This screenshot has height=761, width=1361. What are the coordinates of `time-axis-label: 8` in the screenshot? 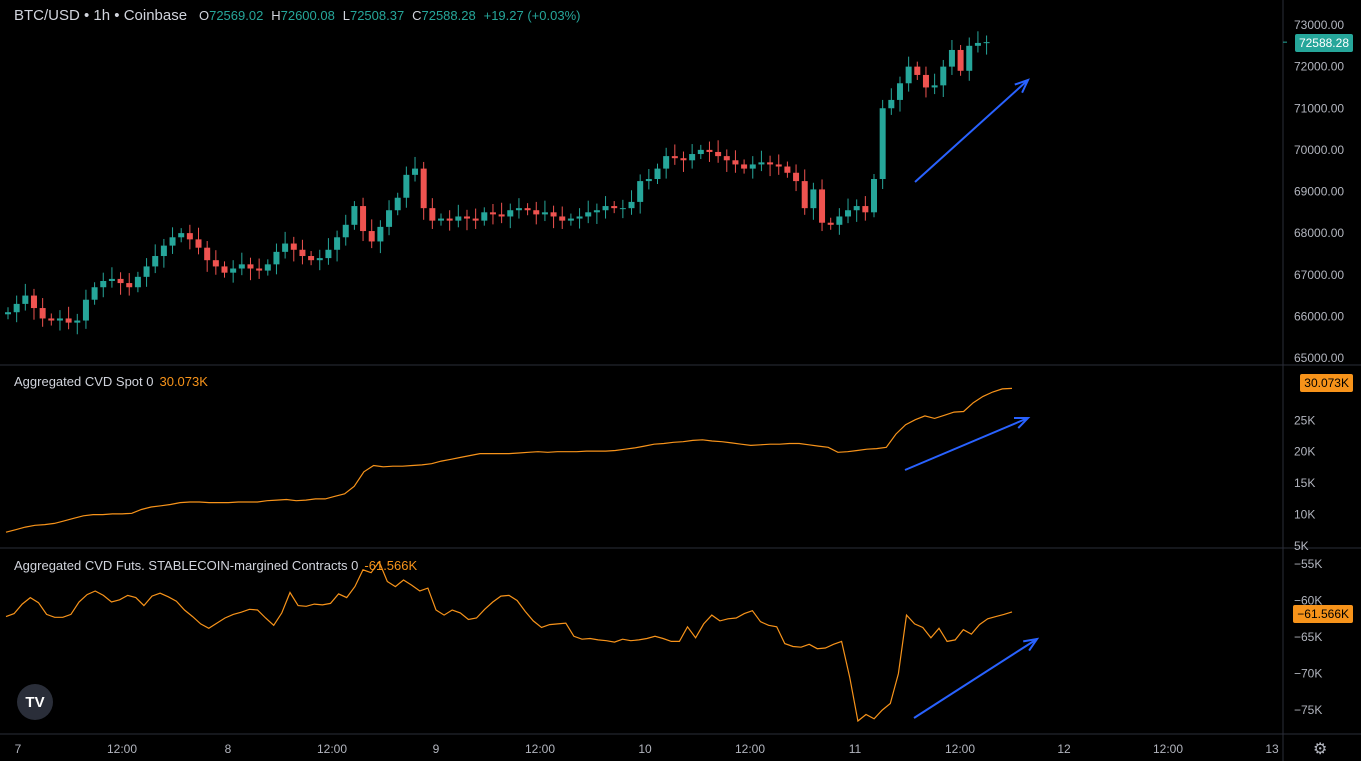 It's located at (228, 749).